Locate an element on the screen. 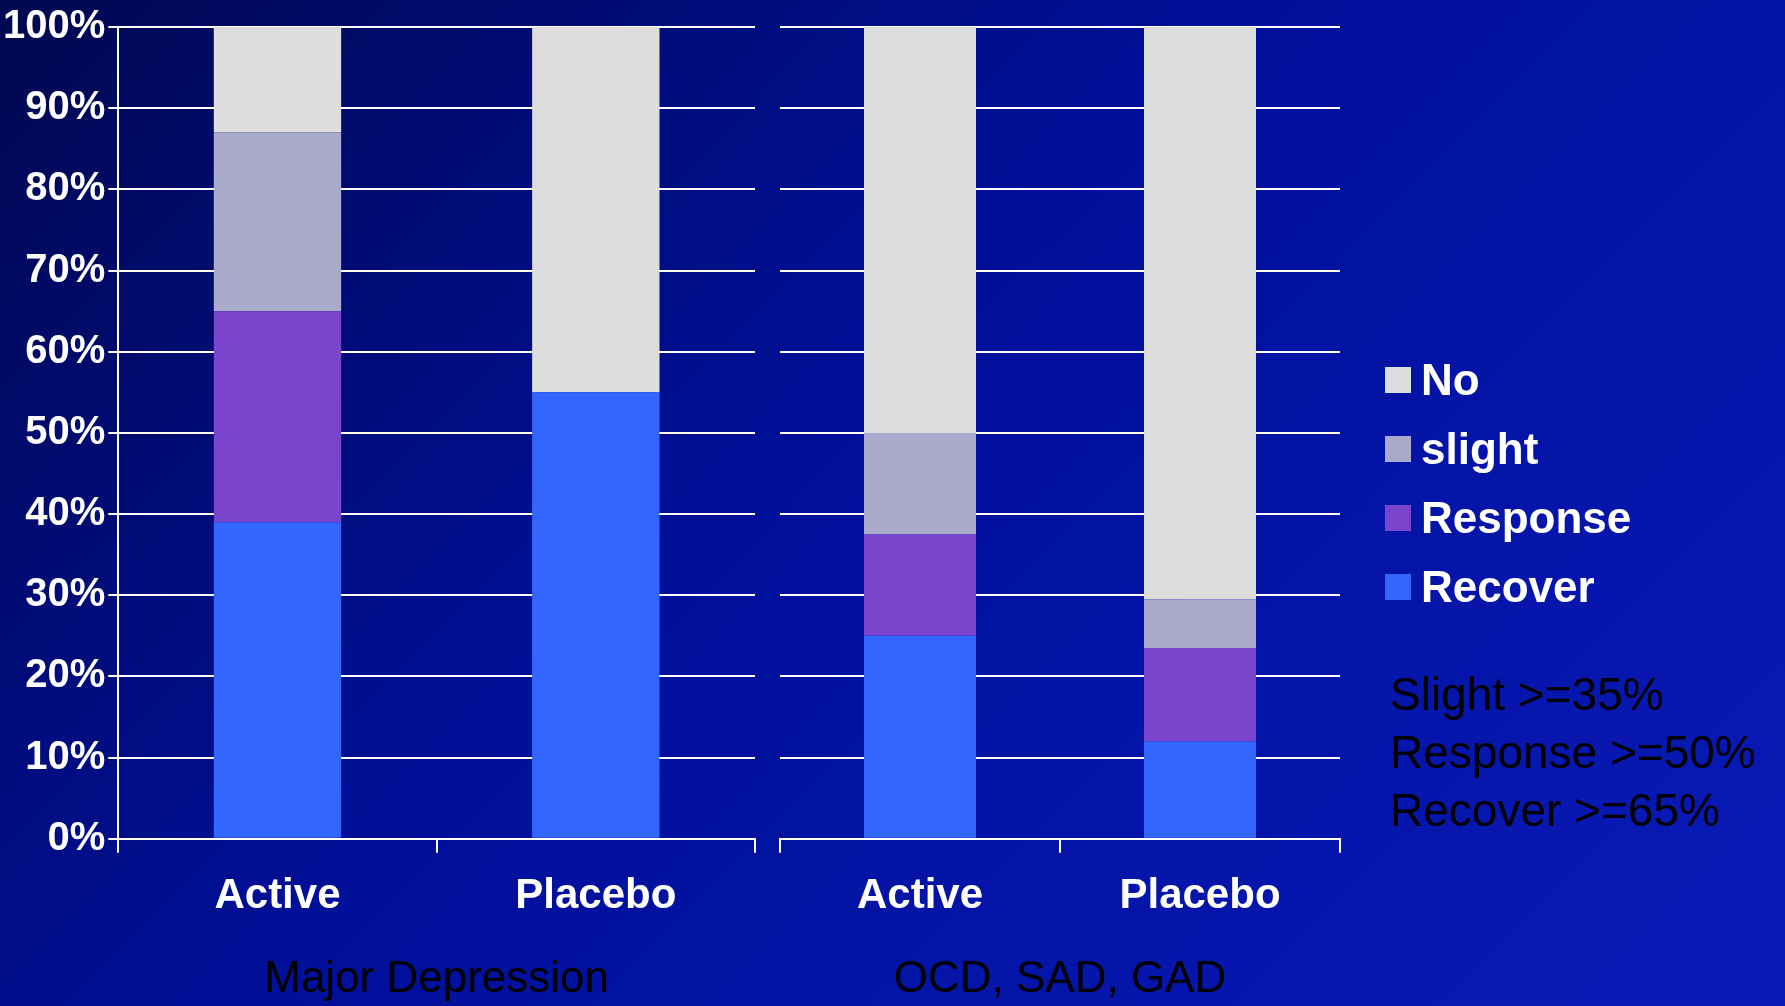  legend-label: Recover is located at coordinates (1508, 586).